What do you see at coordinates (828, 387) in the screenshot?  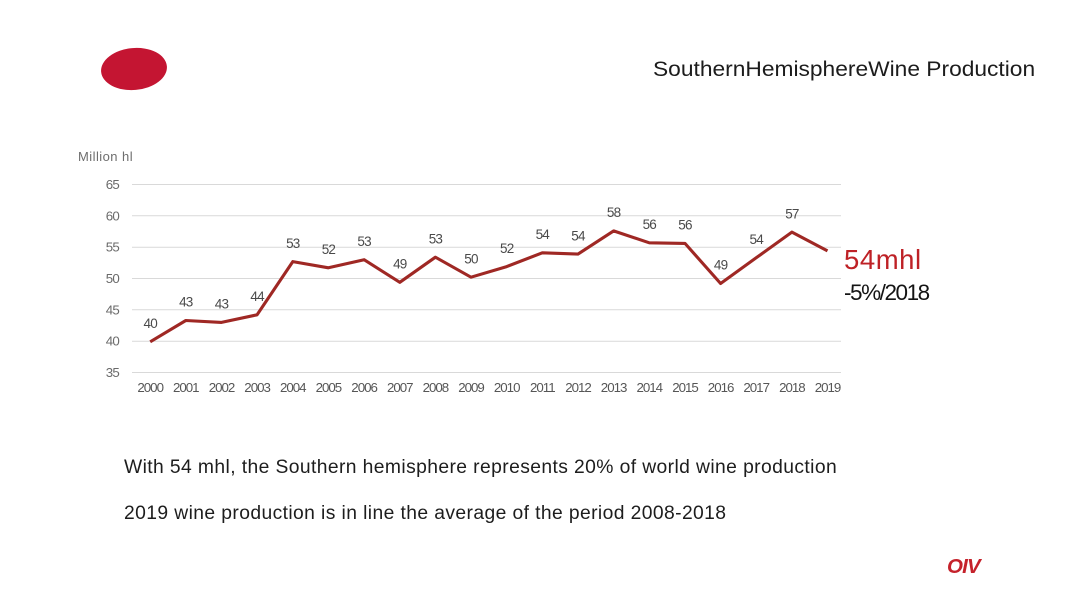 I see `svg-text: 2019` at bounding box center [828, 387].